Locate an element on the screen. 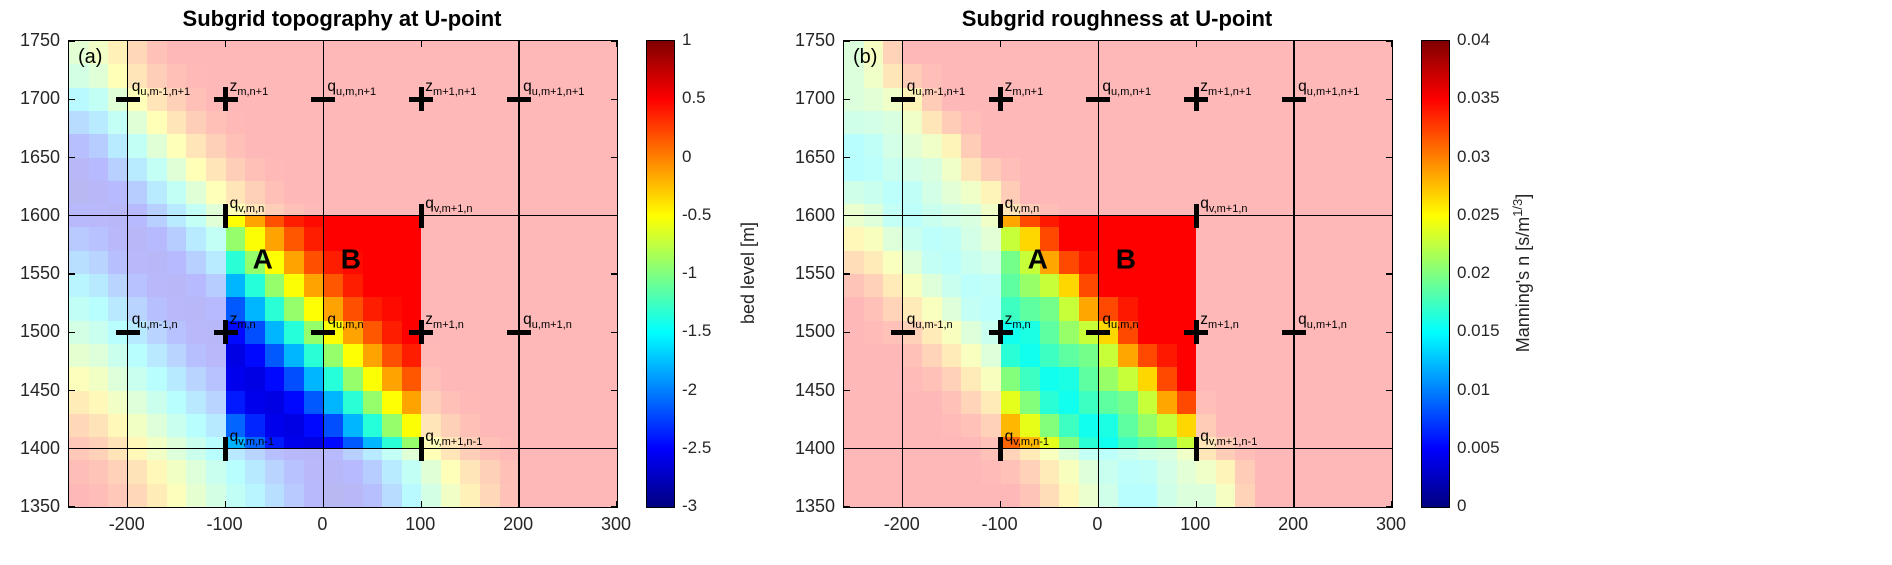 The image size is (1892, 565). point-label: qv,m+1,n-1 is located at coordinates (1228, 438).